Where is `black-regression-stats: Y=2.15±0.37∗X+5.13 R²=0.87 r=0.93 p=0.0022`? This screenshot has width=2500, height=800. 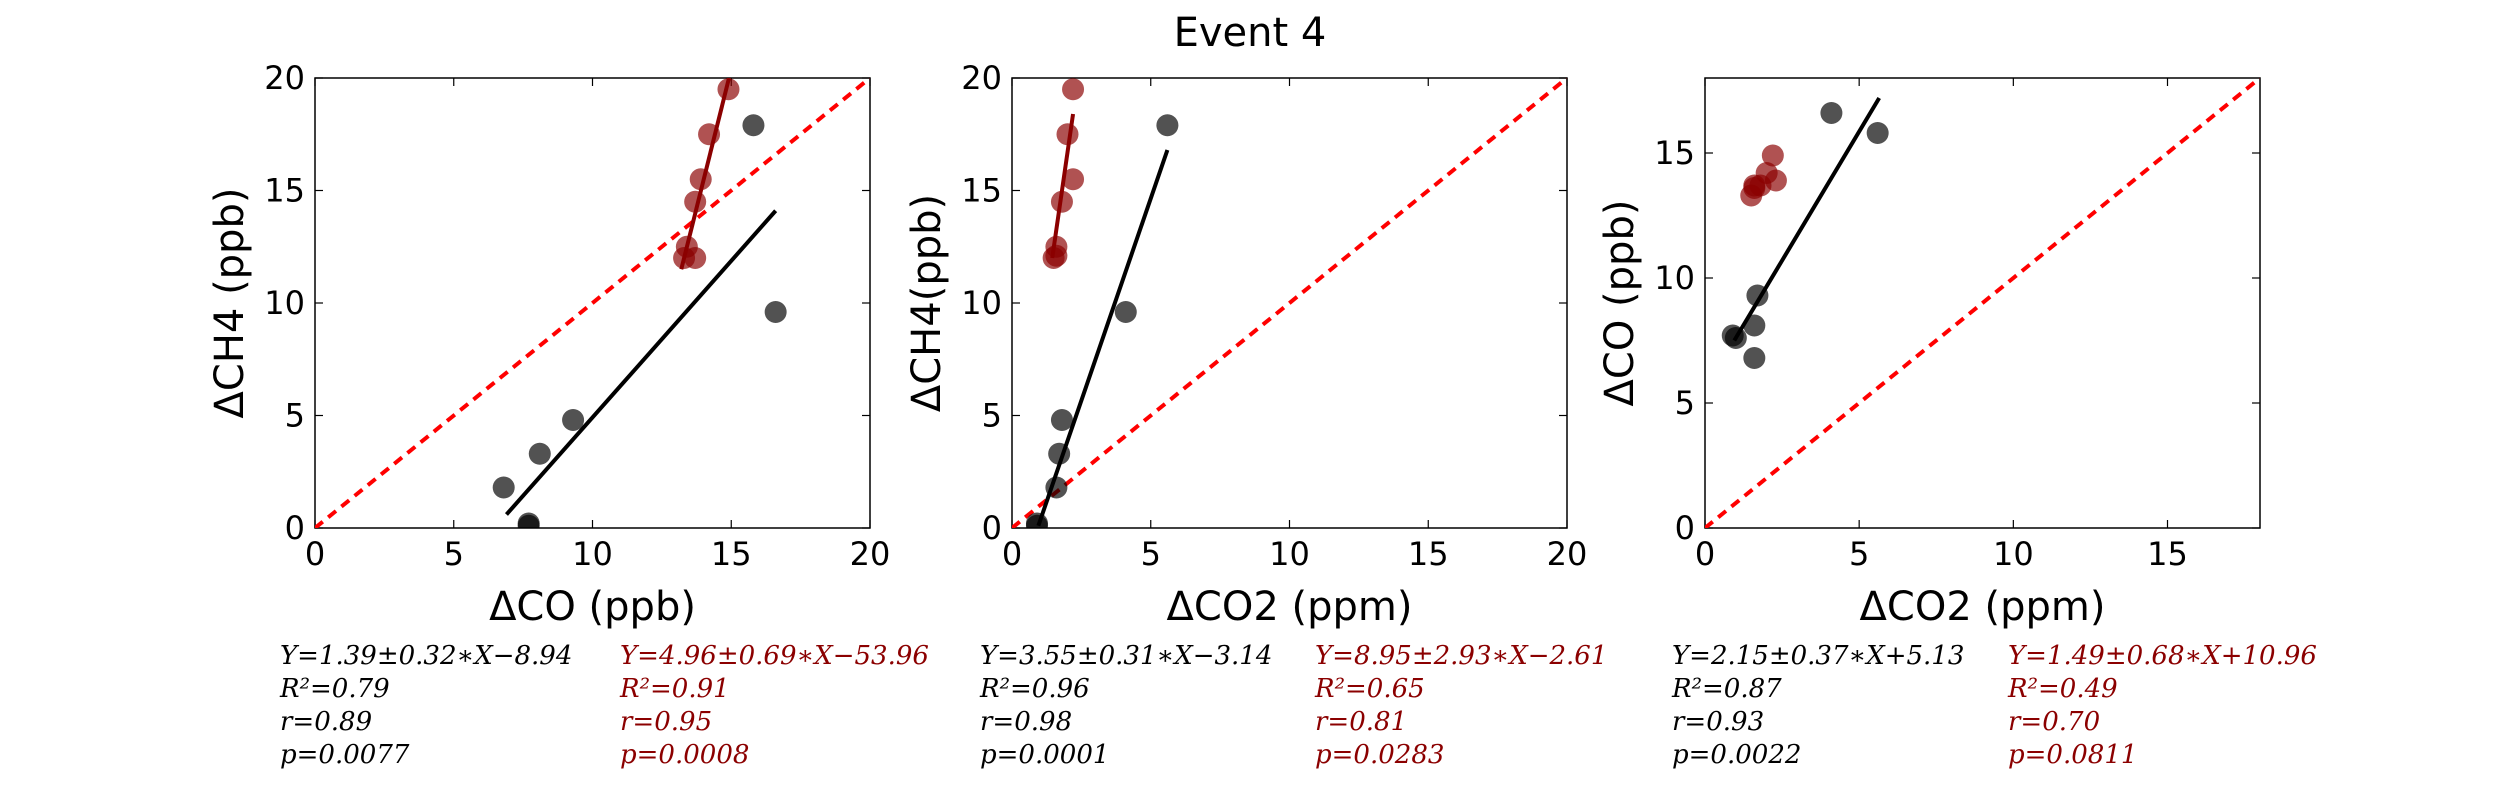
black-regression-stats: Y=2.15±0.37∗X+5.13 R²=0.87 r=0.93 p=0.0022 is located at coordinates (1818, 706).